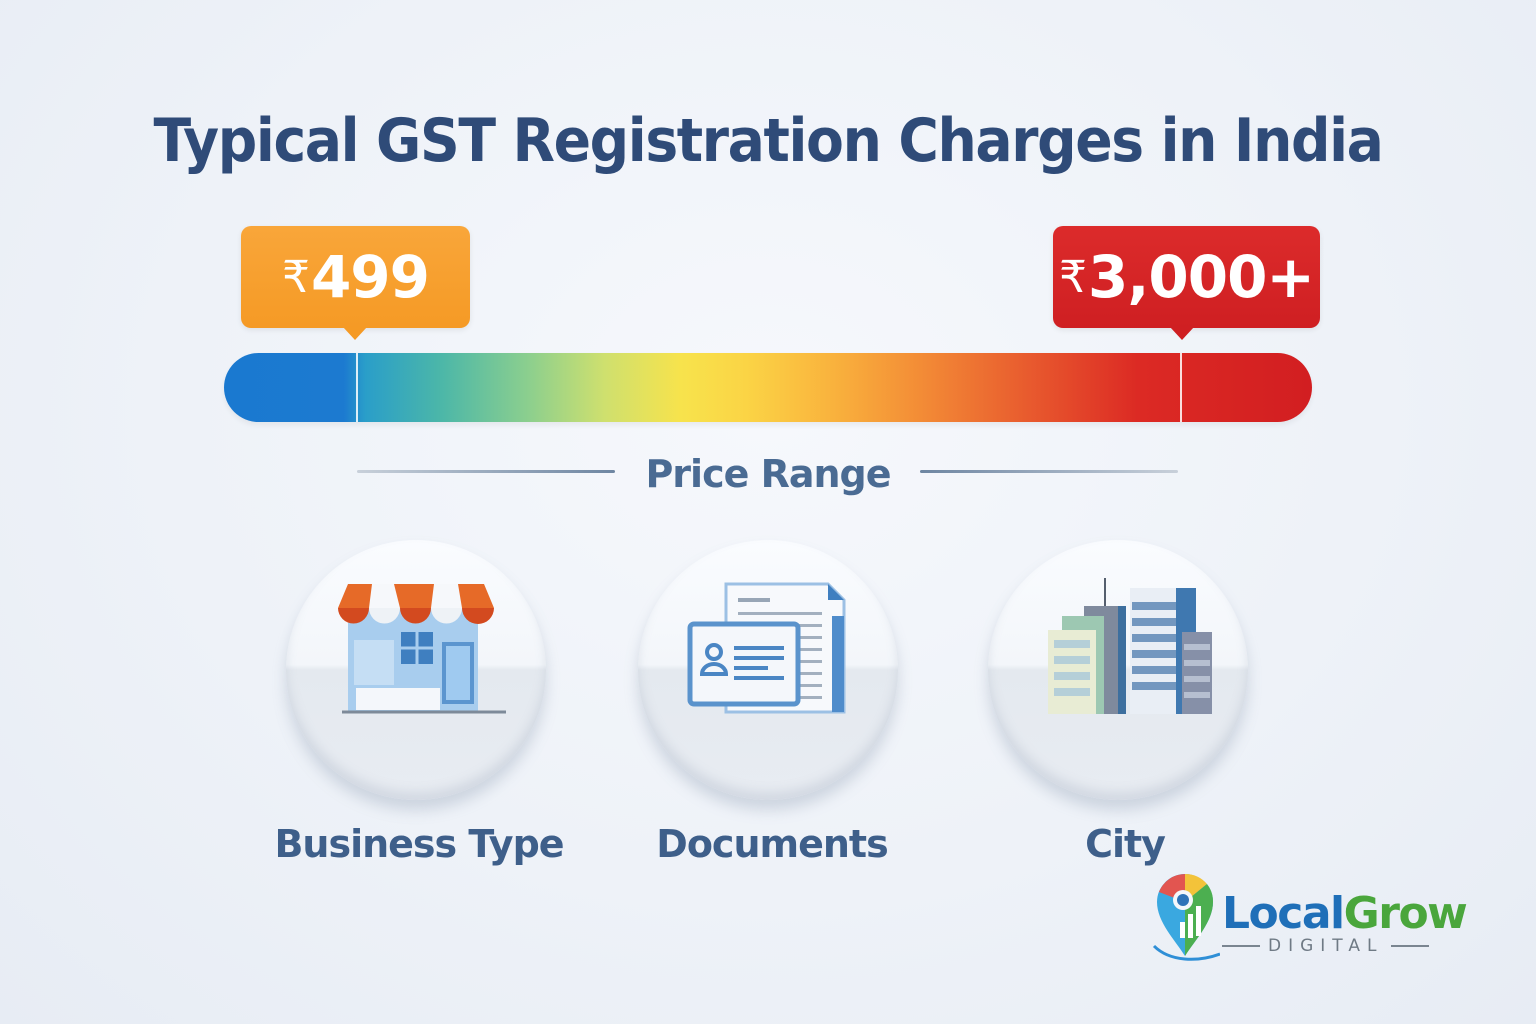 Image resolution: width=1536 pixels, height=1024 pixels. Describe the element at coordinates (766, 648) in the screenshot. I see `documents-id-card-icon` at that location.